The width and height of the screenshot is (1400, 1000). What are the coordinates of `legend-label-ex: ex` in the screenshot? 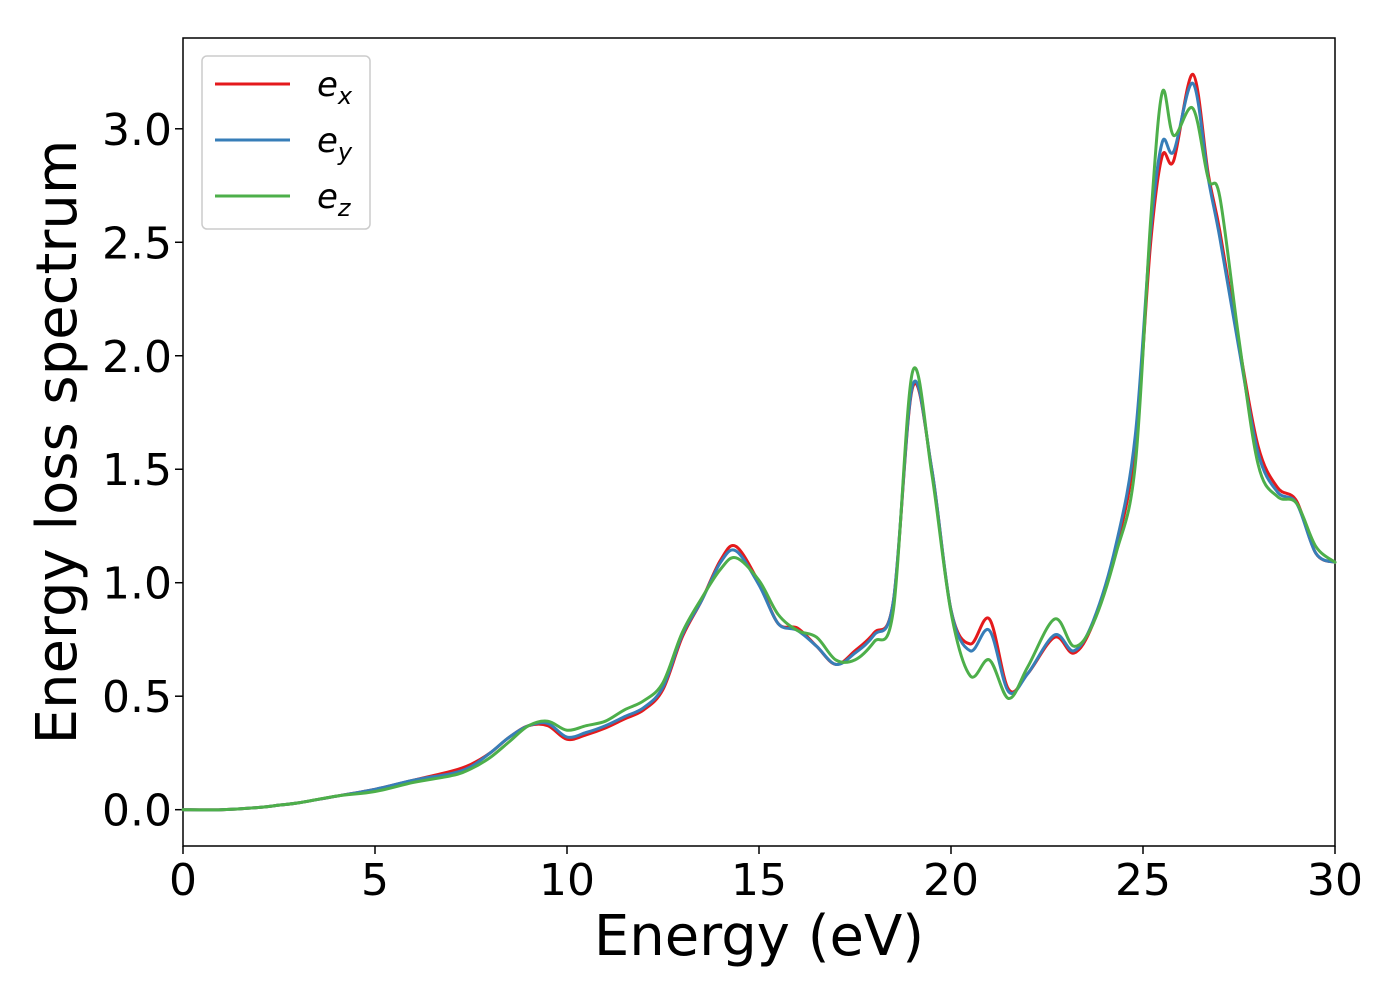 It's located at (335, 87).